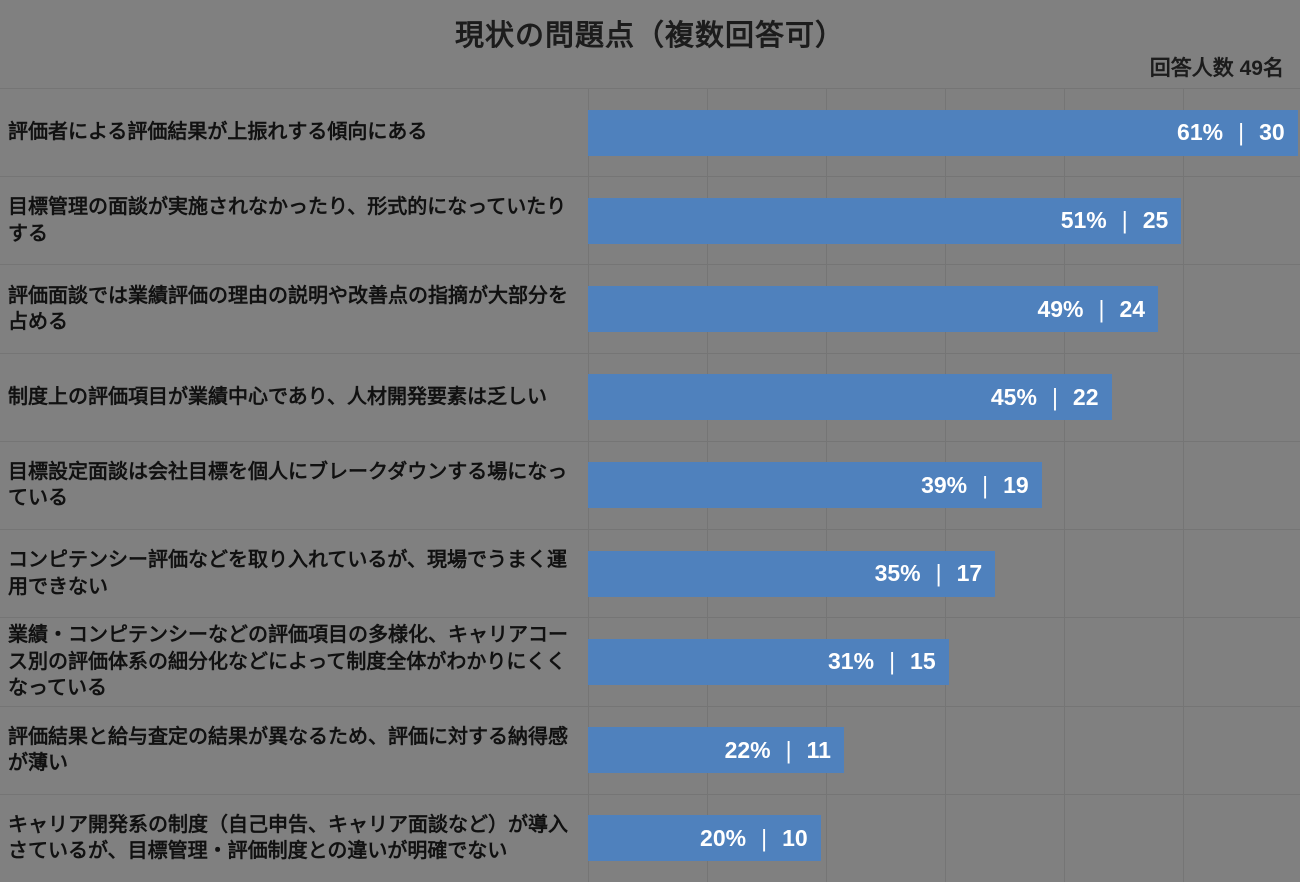 The image size is (1300, 882). Describe the element at coordinates (716, 750) in the screenshot. I see `bar: 22% | 11` at that location.